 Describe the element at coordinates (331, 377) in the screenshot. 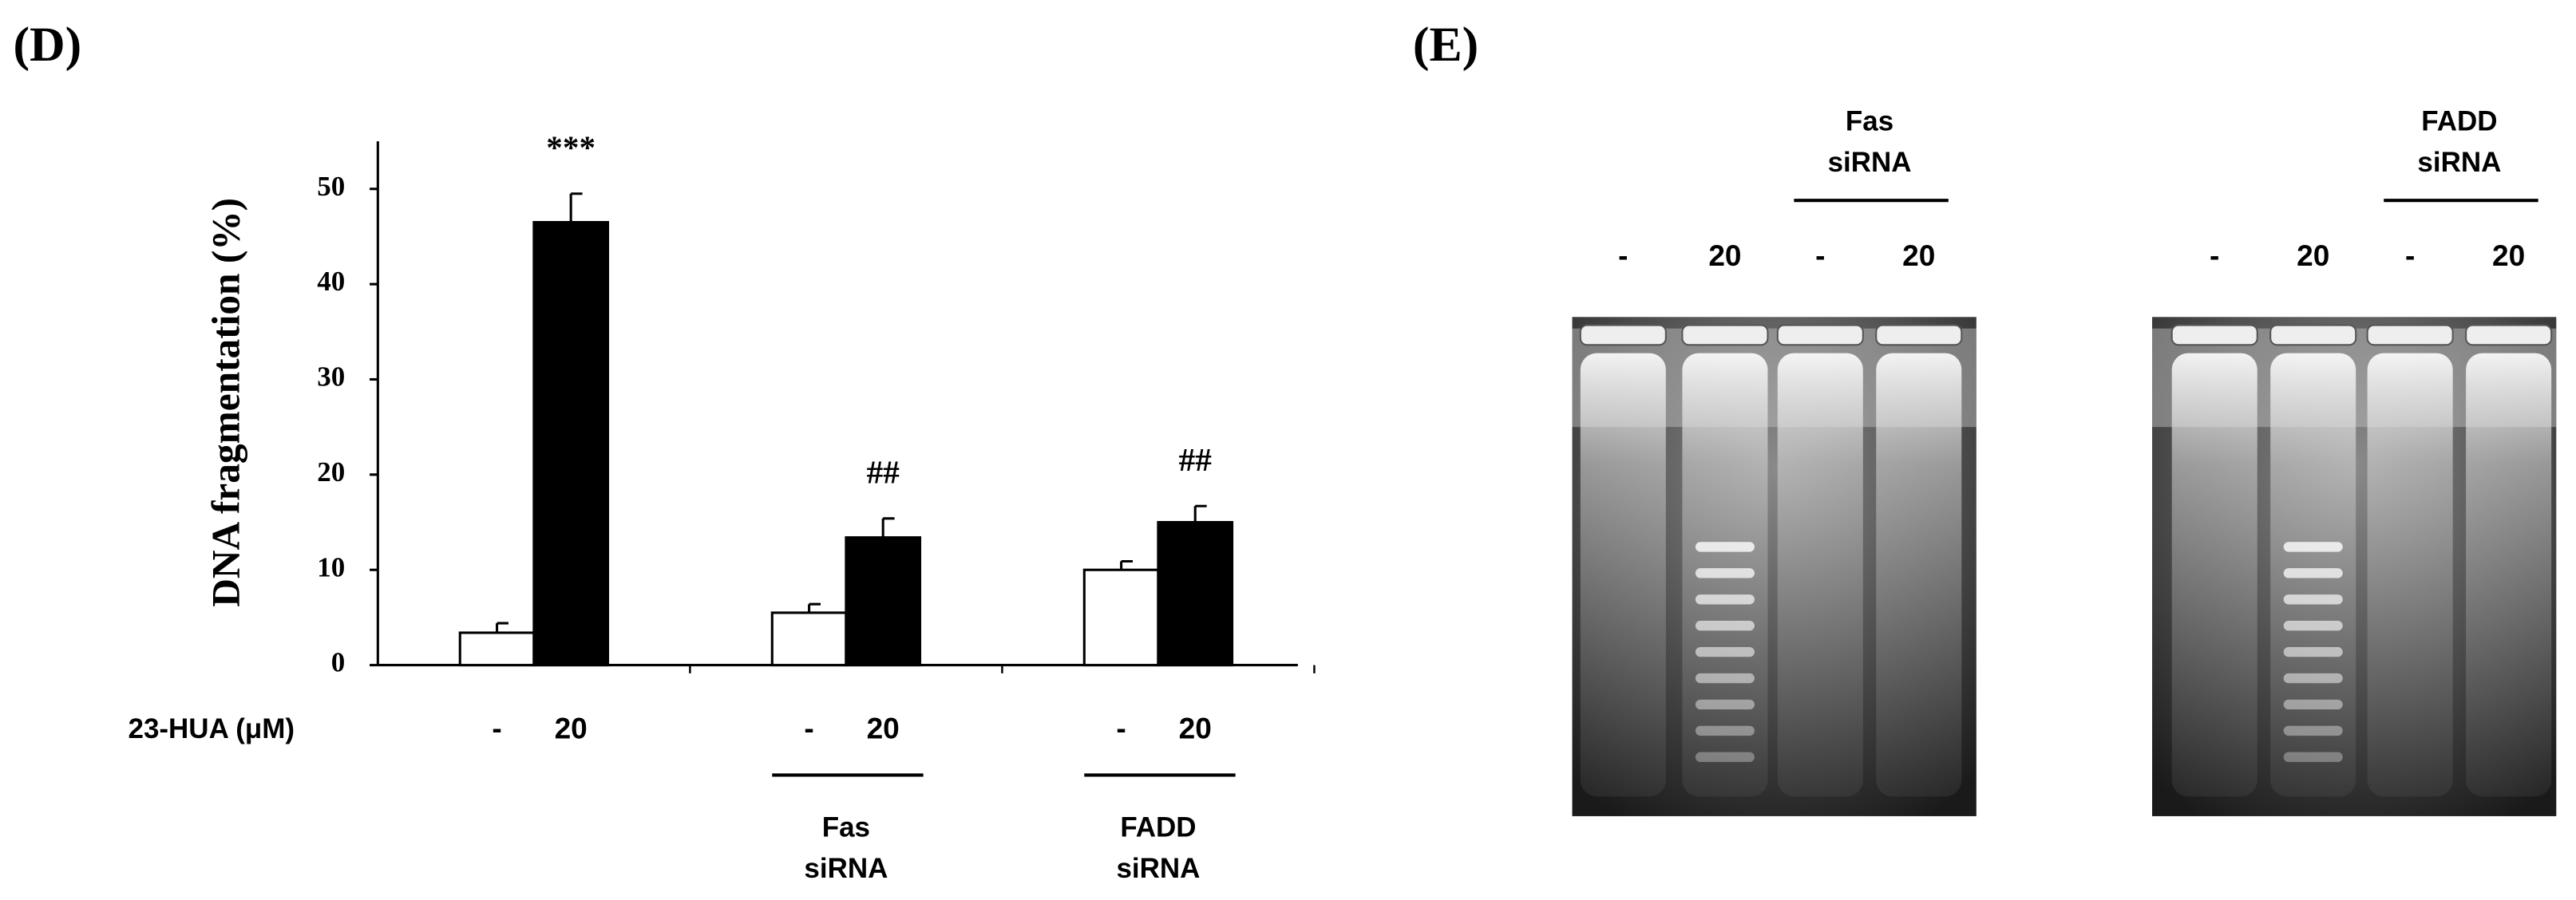

I see `y-tick-label: 30` at that location.